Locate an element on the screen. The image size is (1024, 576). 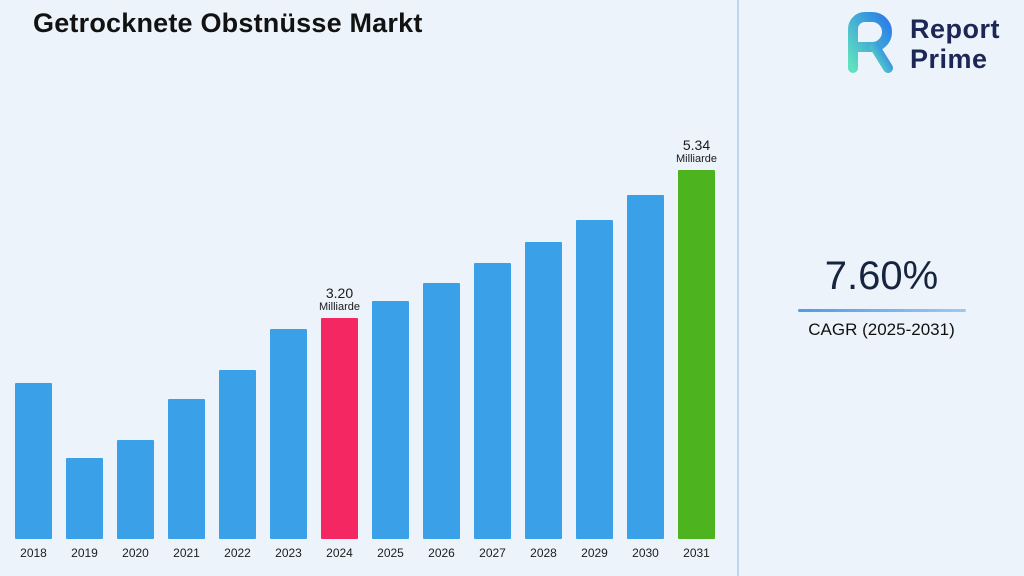
x-axis-label-2025: 2025 is located at coordinates (390, 553).